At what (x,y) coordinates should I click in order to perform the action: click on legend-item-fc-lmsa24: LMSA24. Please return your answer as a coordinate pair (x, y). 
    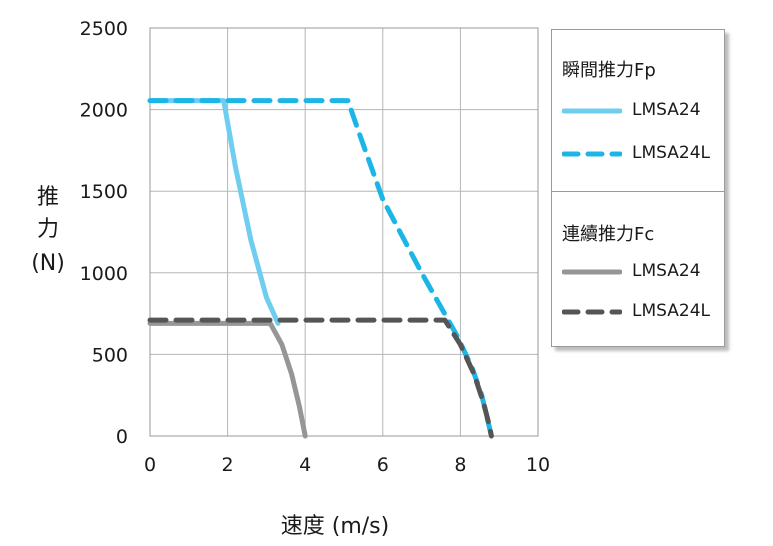
    Looking at the image, I should click on (642, 273).